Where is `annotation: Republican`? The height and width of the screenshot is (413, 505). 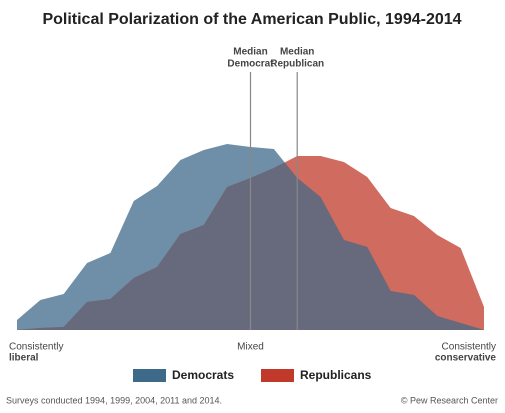
annotation: Republican is located at coordinates (297, 64).